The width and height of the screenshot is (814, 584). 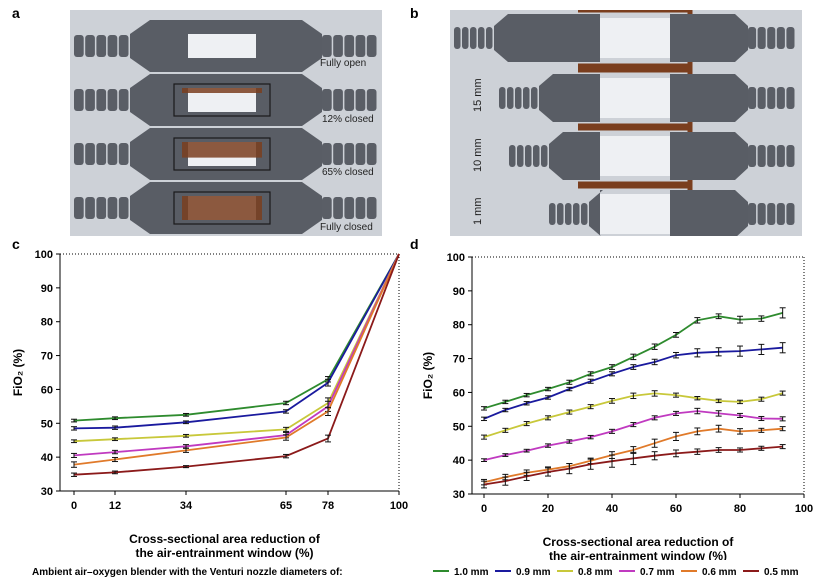 I want to click on x-tick-label: 65, so click(x=286, y=506).